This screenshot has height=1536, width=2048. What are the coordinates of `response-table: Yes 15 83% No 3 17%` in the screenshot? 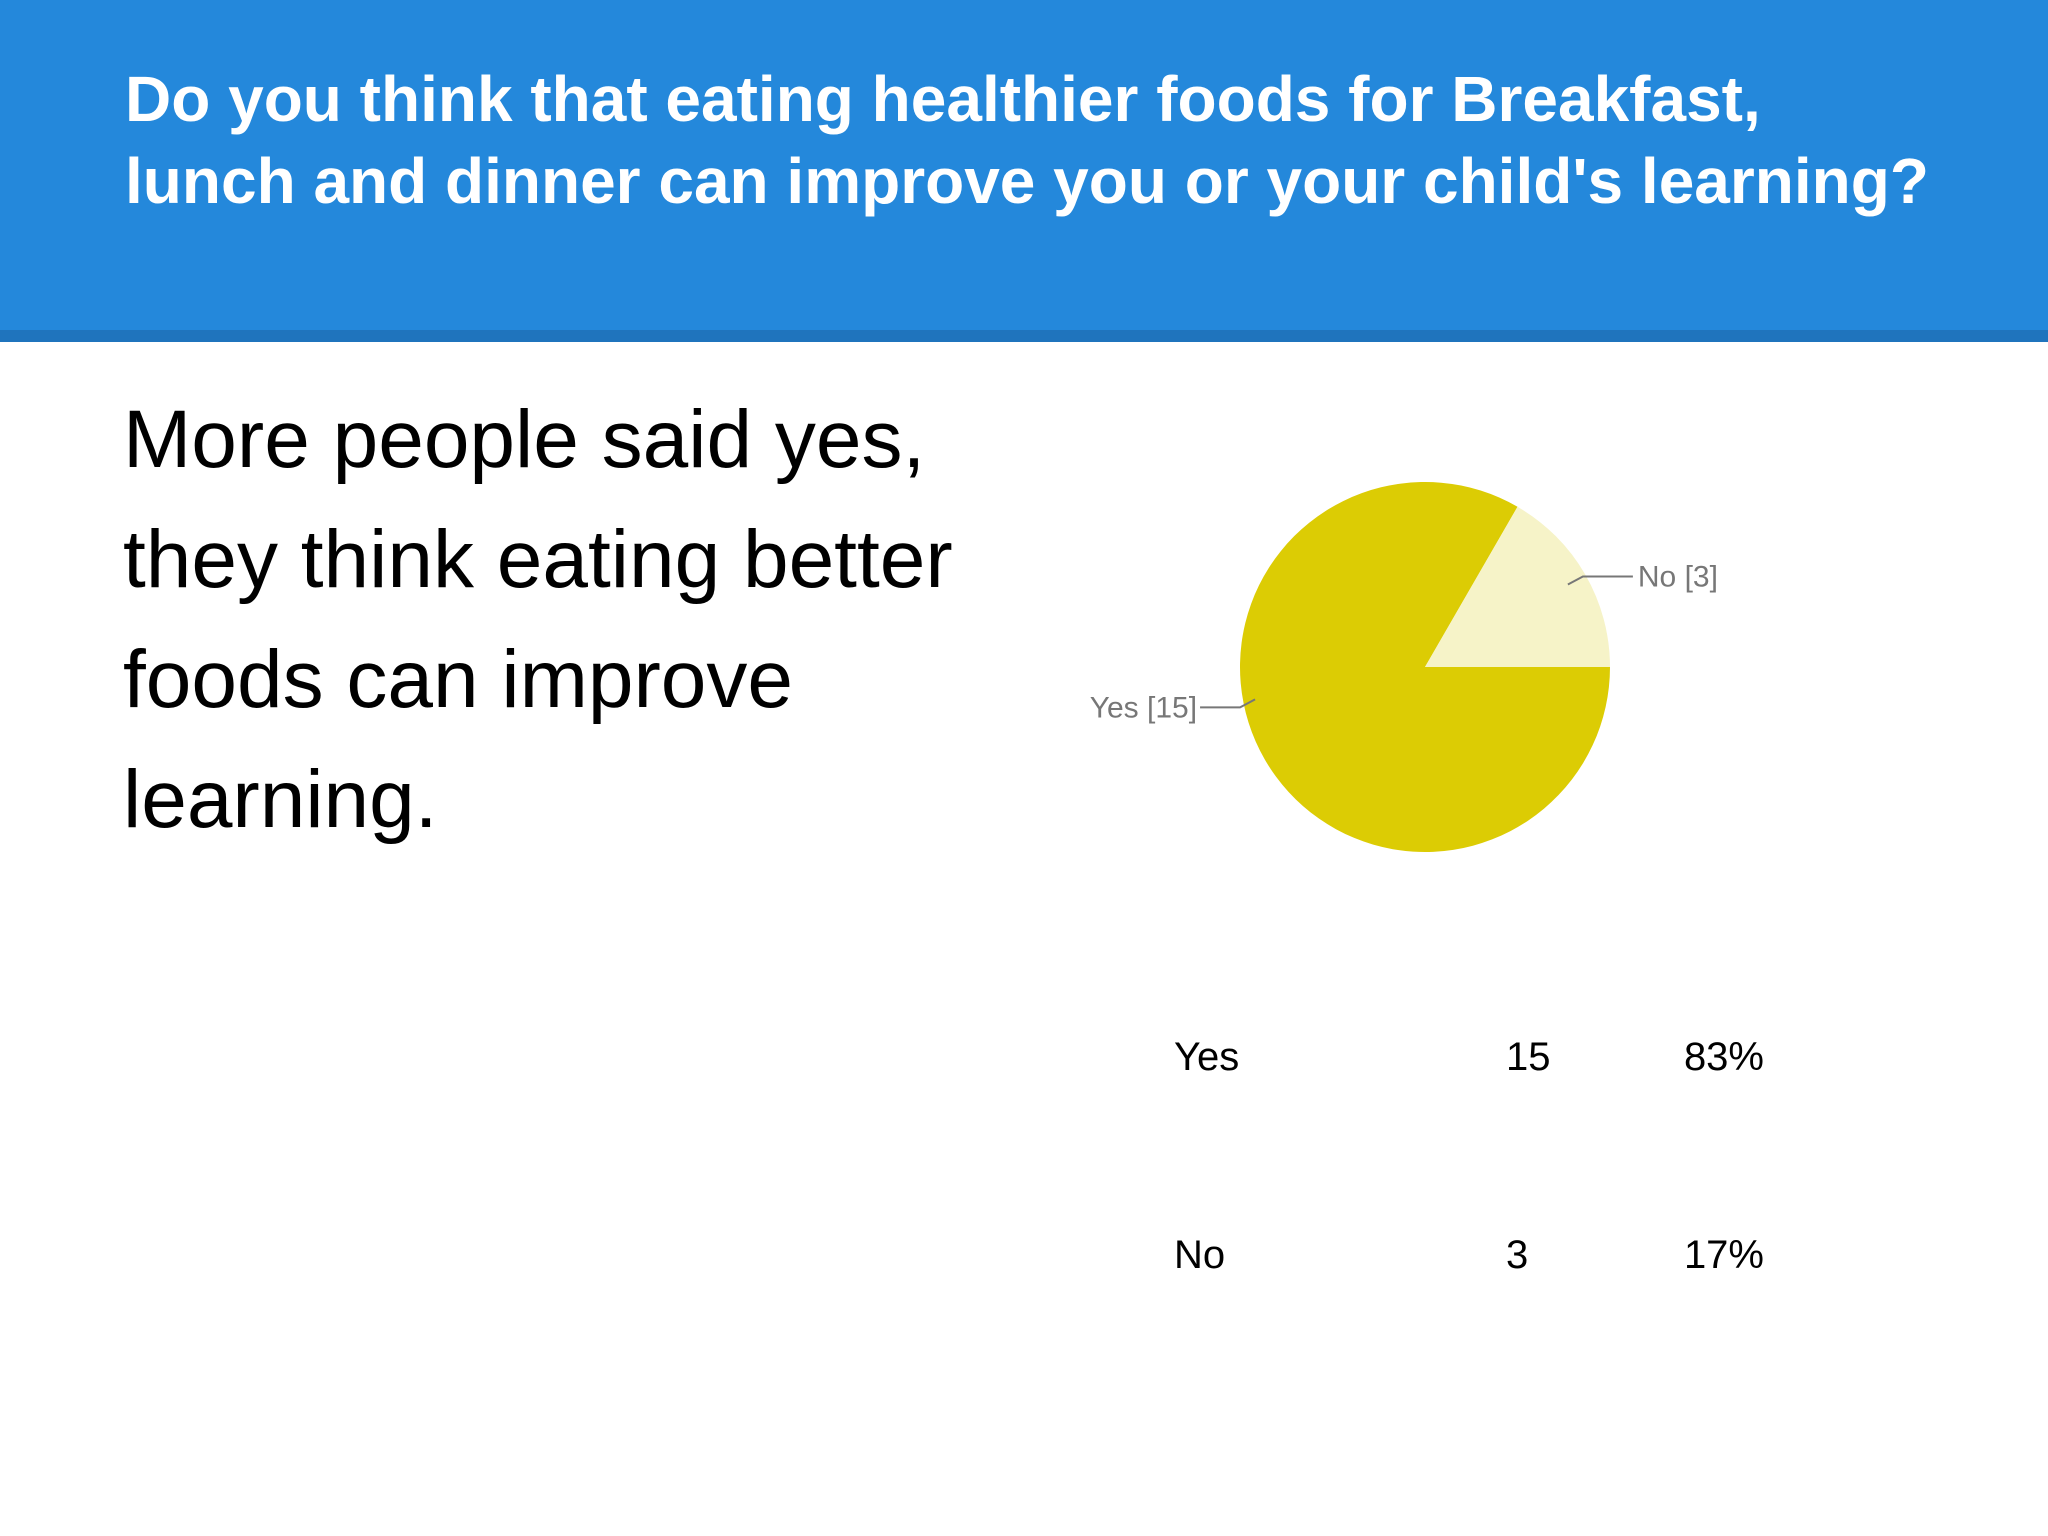 It's located at (1469, 1233).